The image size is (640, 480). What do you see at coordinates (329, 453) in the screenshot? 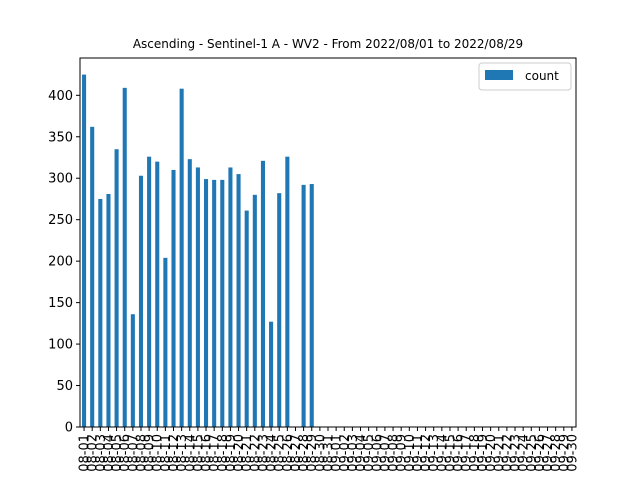
I see `x-tick-label: 08-31` at bounding box center [329, 453].